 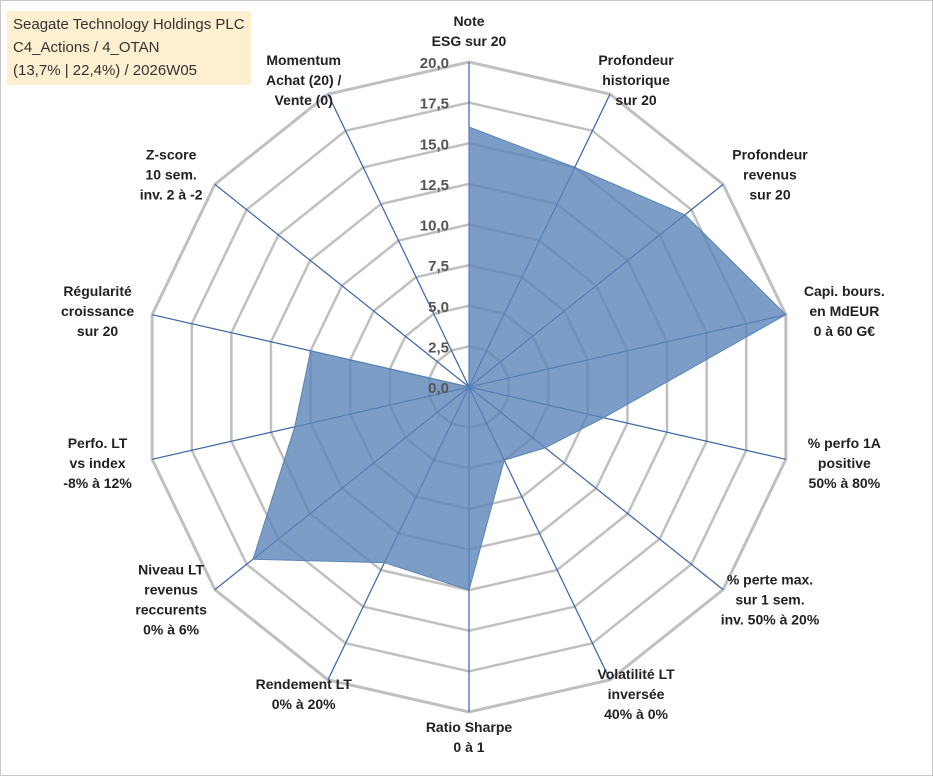 What do you see at coordinates (438, 388) in the screenshot?
I see `tick-label: 0,0` at bounding box center [438, 388].